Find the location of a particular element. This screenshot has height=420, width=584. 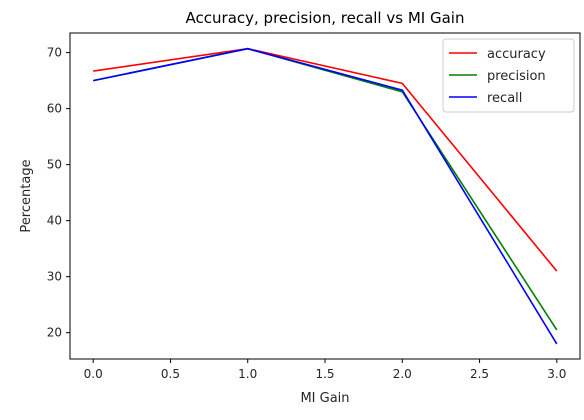

x-tick-label: 2.5 is located at coordinates (479, 374).